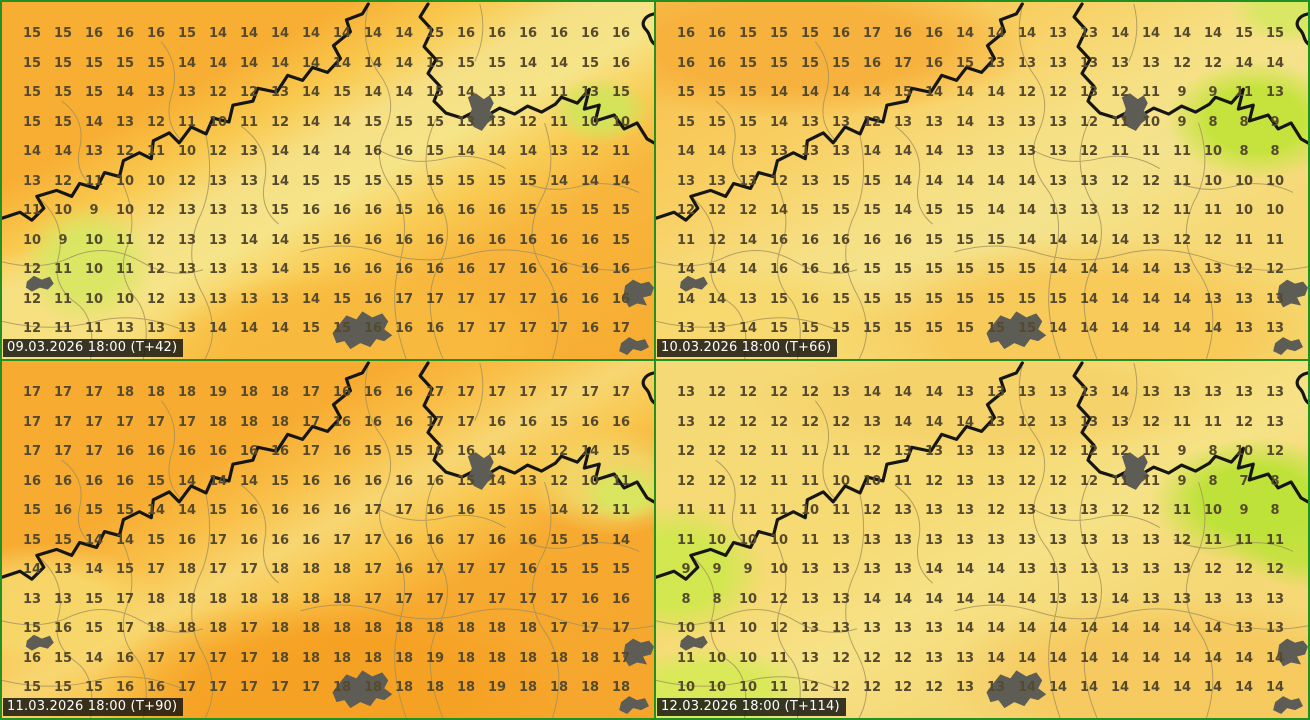 Image resolution: width=1310 pixels, height=720 pixels. What do you see at coordinates (1244, 481) in the screenshot?
I see `temp-value: 7` at bounding box center [1244, 481].